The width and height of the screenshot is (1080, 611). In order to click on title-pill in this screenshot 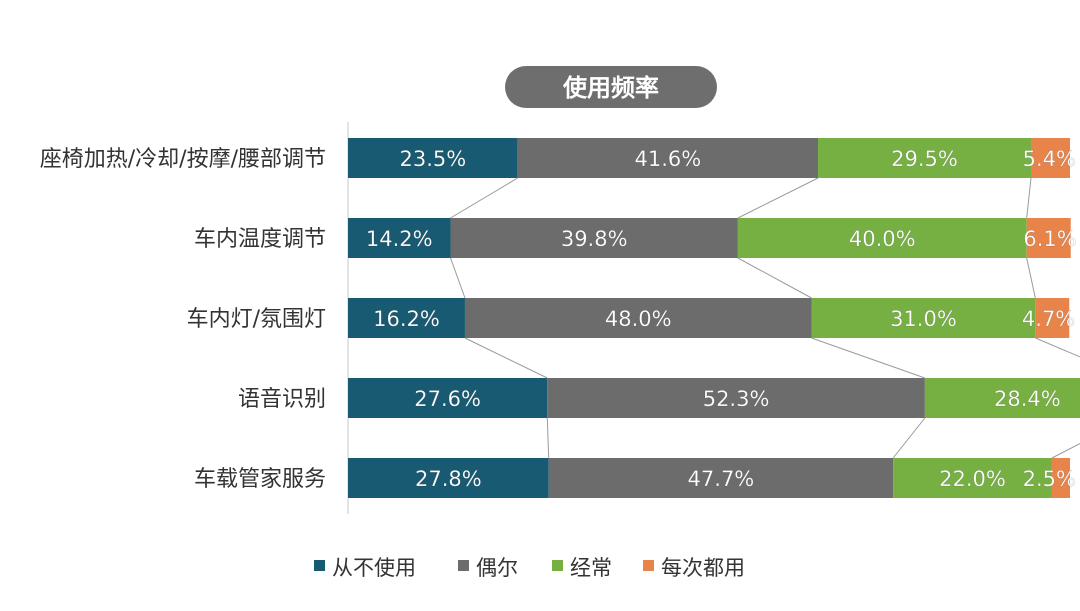, I will do `click(611, 87)`.